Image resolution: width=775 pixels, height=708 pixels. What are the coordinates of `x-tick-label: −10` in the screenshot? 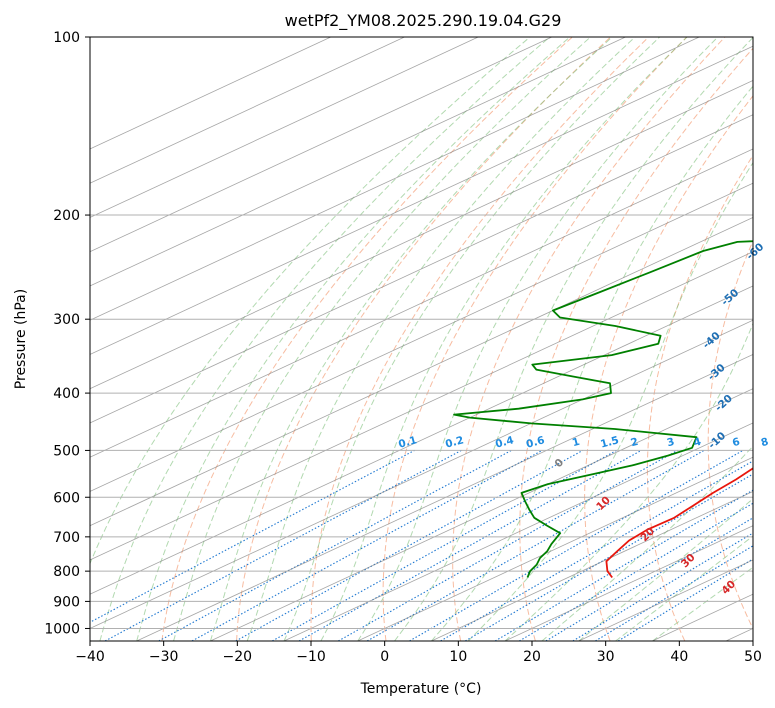 It's located at (311, 657).